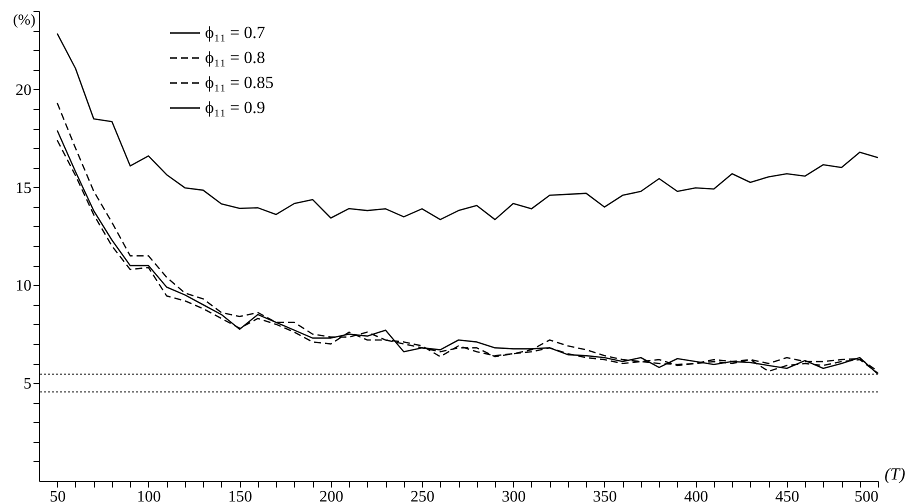 This screenshot has height=502, width=917. I want to click on legend-label: ϕ₁₁ = 0.9, so click(235, 107).